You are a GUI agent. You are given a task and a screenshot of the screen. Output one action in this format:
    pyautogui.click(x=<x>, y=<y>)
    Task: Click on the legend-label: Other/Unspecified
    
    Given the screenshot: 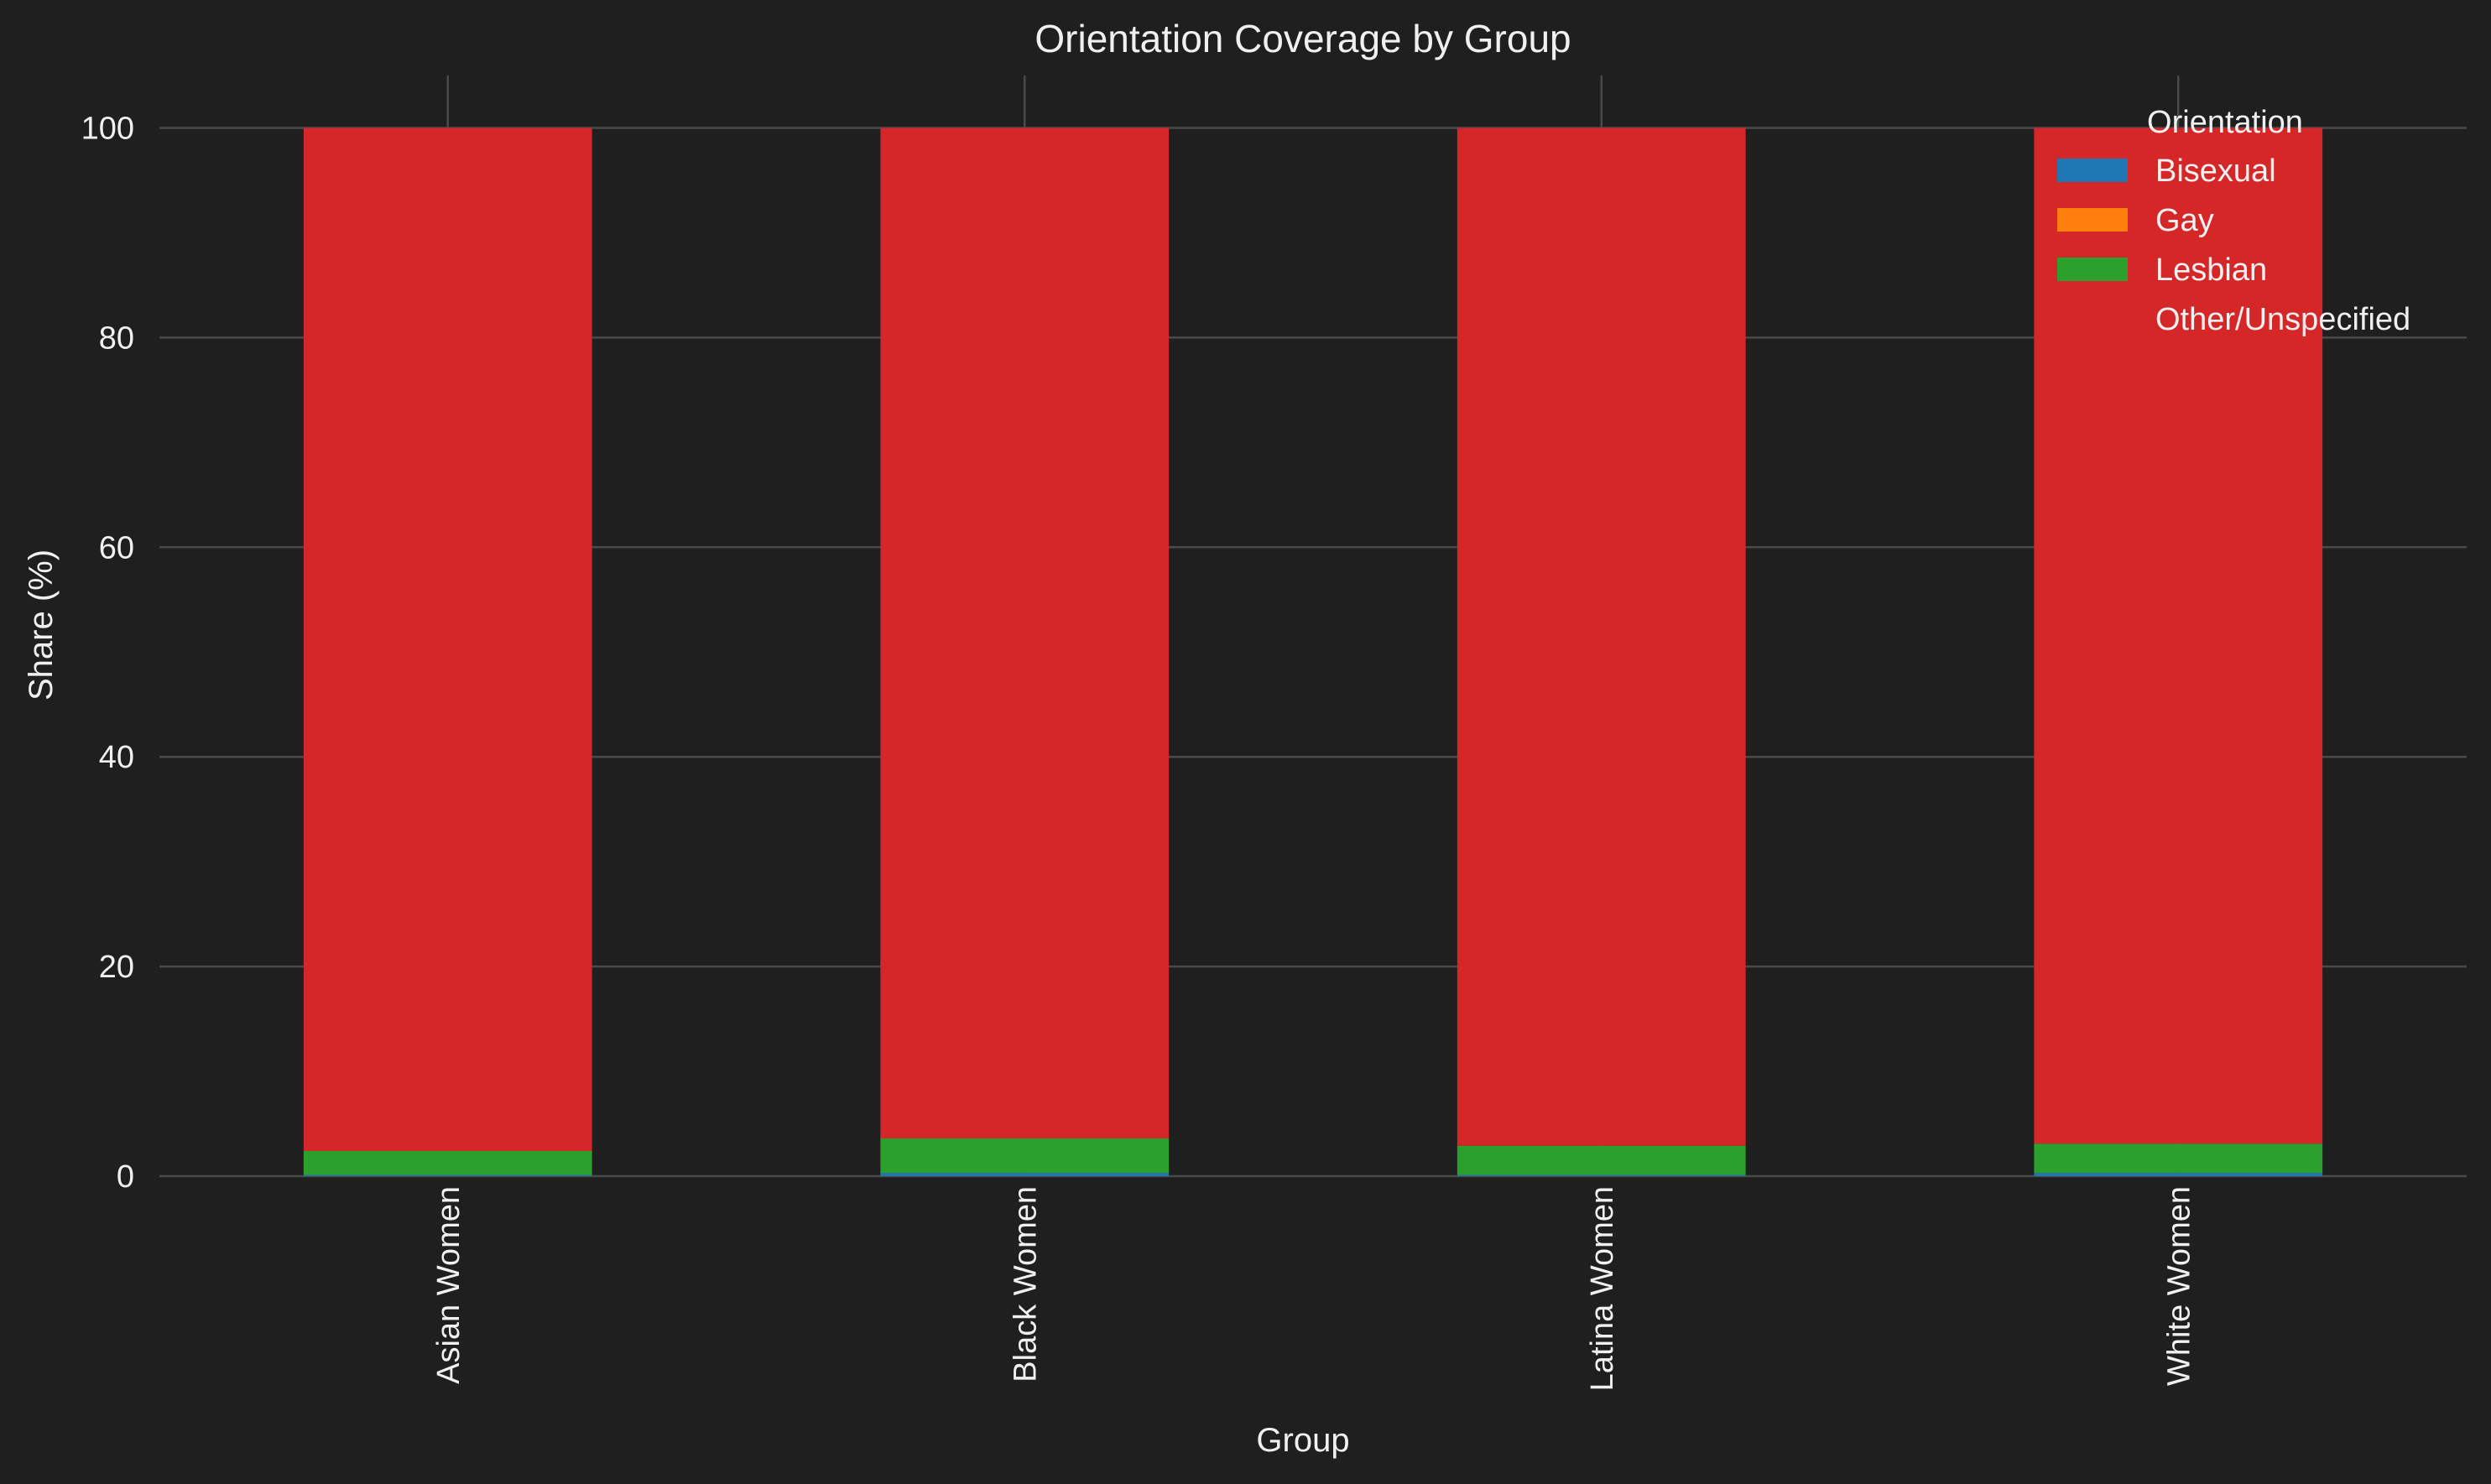 What is the action you would take?
    pyautogui.click(x=2282, y=319)
    